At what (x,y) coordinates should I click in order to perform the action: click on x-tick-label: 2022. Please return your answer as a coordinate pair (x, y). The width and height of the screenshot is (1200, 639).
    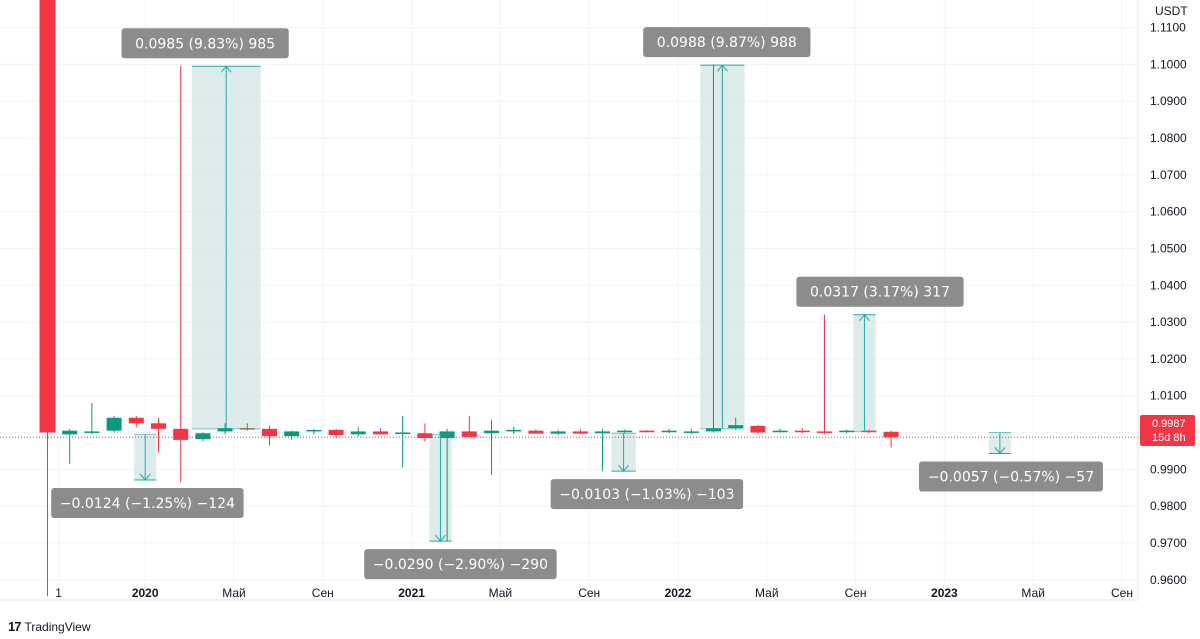
    Looking at the image, I should click on (678, 593).